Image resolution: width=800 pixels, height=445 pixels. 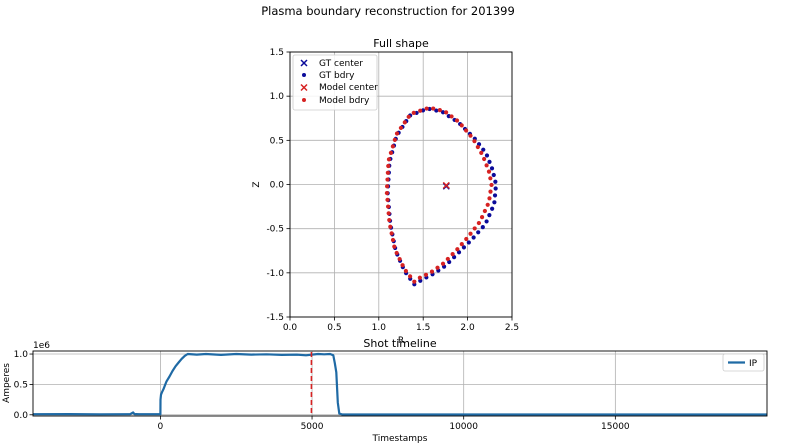 I want to click on timeline-grid, so click(x=400, y=383).